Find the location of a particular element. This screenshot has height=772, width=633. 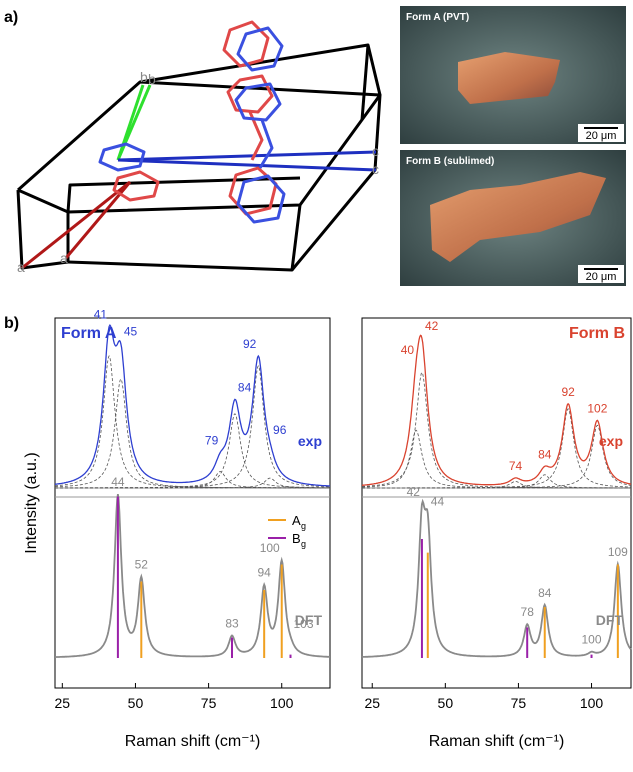

peak-label: 45 is located at coordinates (131, 331).